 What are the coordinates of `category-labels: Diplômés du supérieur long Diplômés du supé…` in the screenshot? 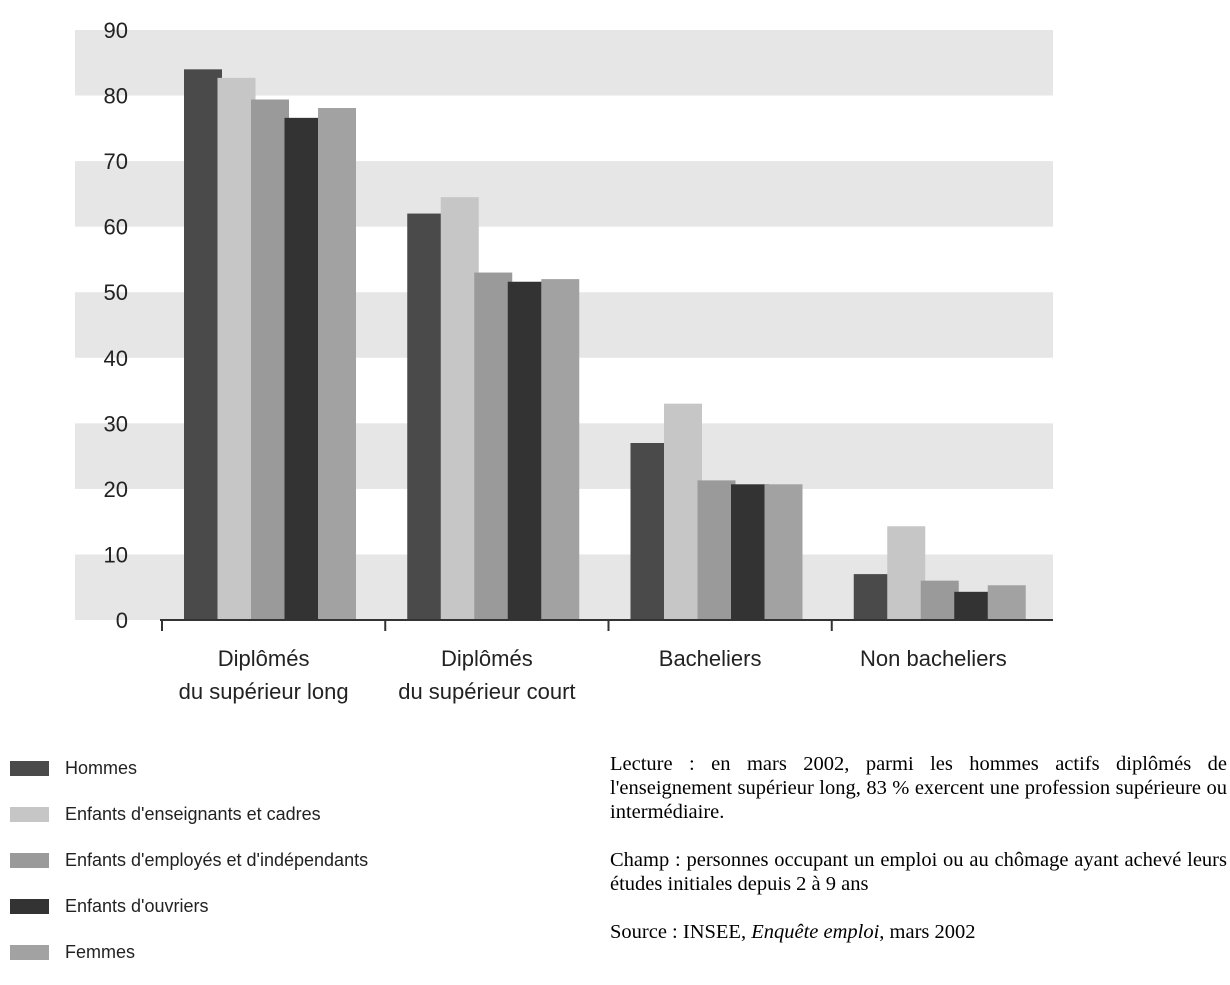 It's located at (593, 675).